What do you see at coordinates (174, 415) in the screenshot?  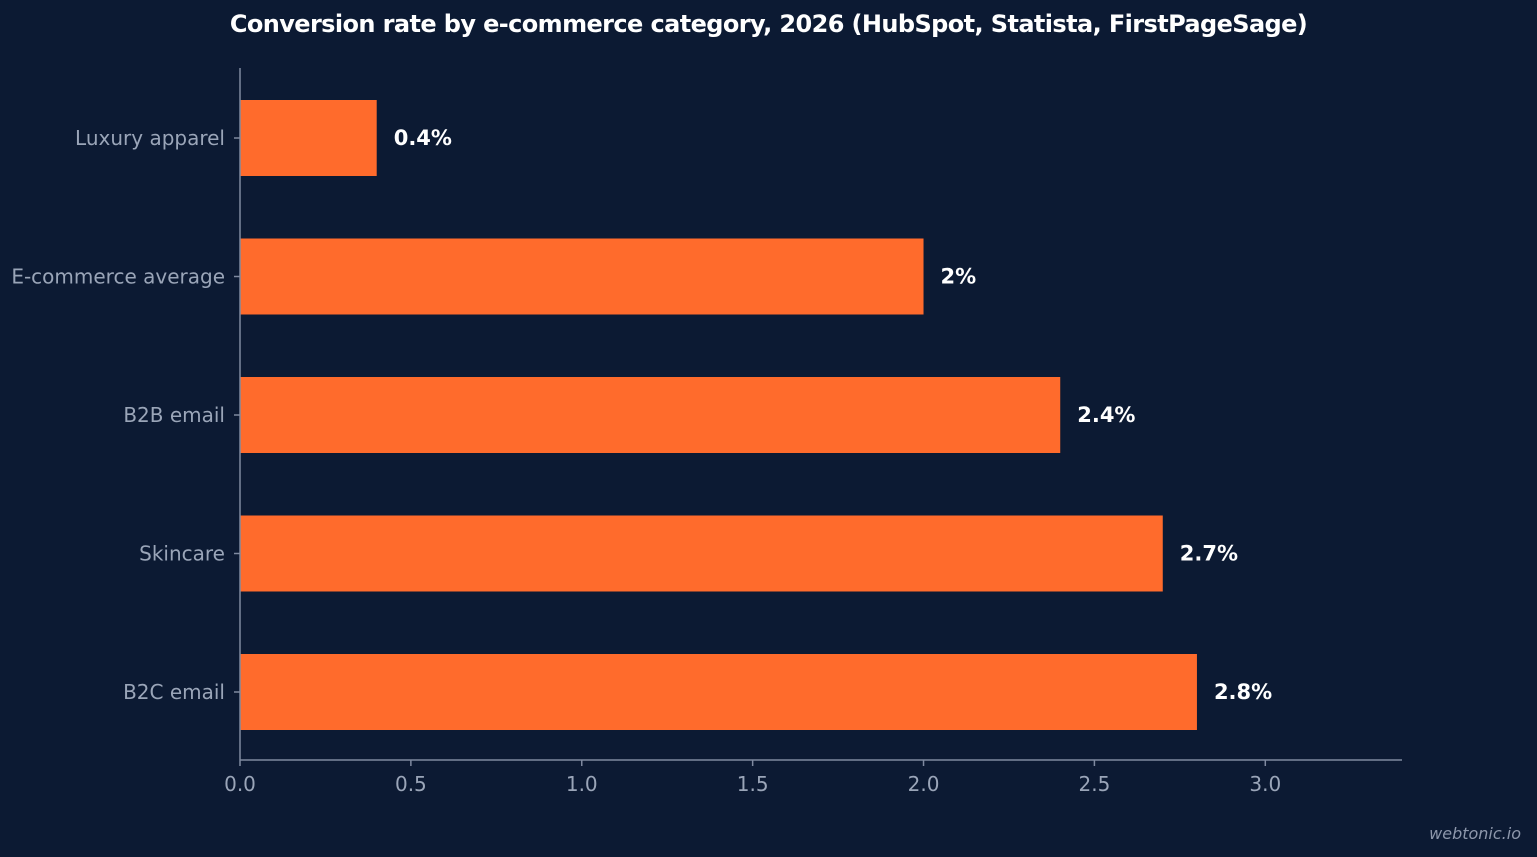 I see `category-label: B2B email` at bounding box center [174, 415].